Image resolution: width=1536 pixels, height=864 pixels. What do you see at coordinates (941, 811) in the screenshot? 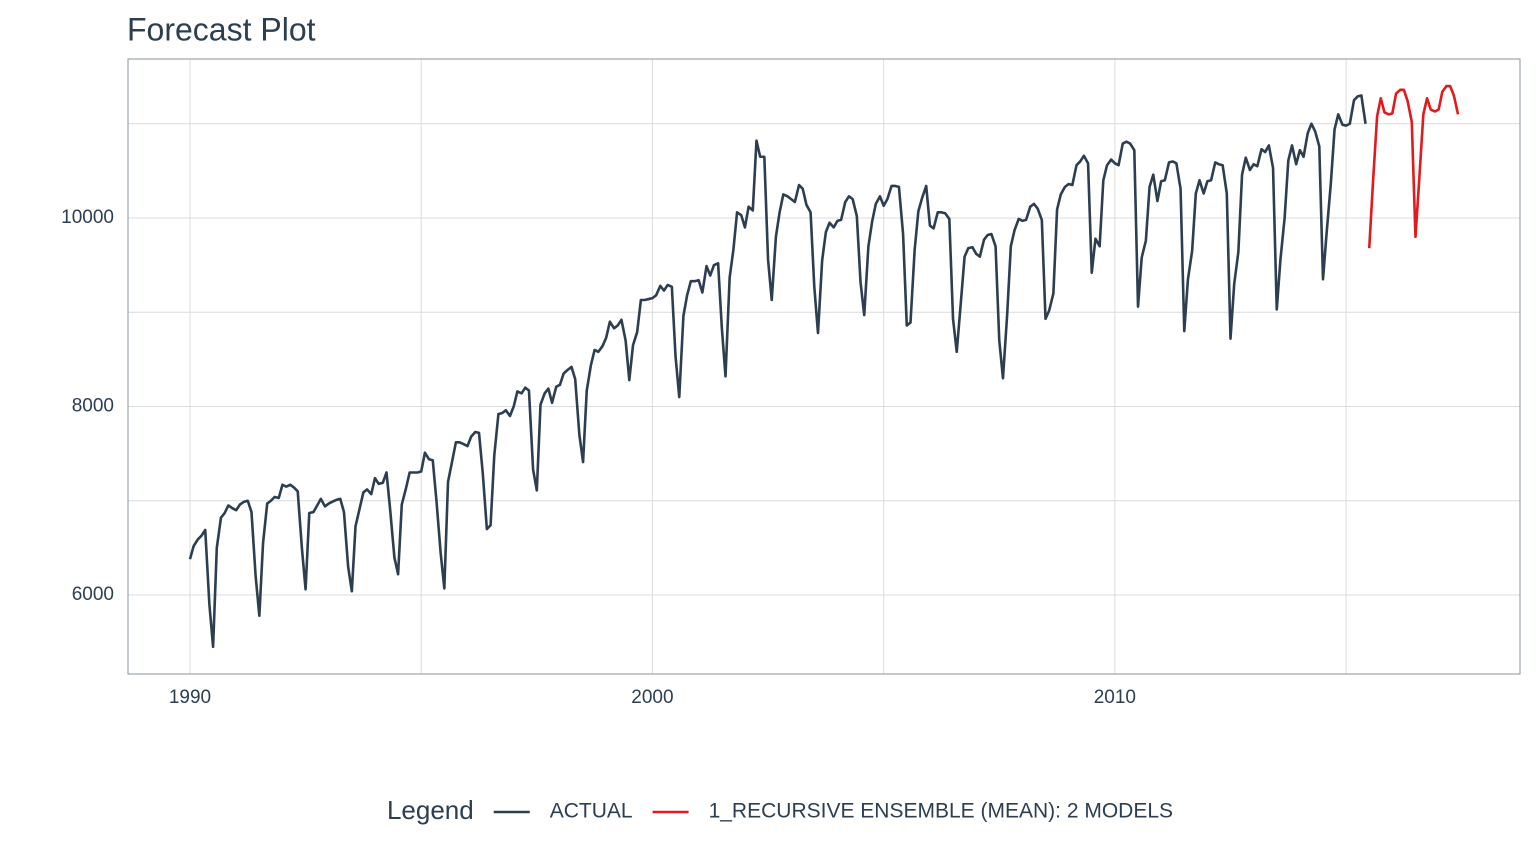
I see `legend-label: 1_RECURSIVE ENSEMBLE (MEAN): 2 MODELS` at bounding box center [941, 811].